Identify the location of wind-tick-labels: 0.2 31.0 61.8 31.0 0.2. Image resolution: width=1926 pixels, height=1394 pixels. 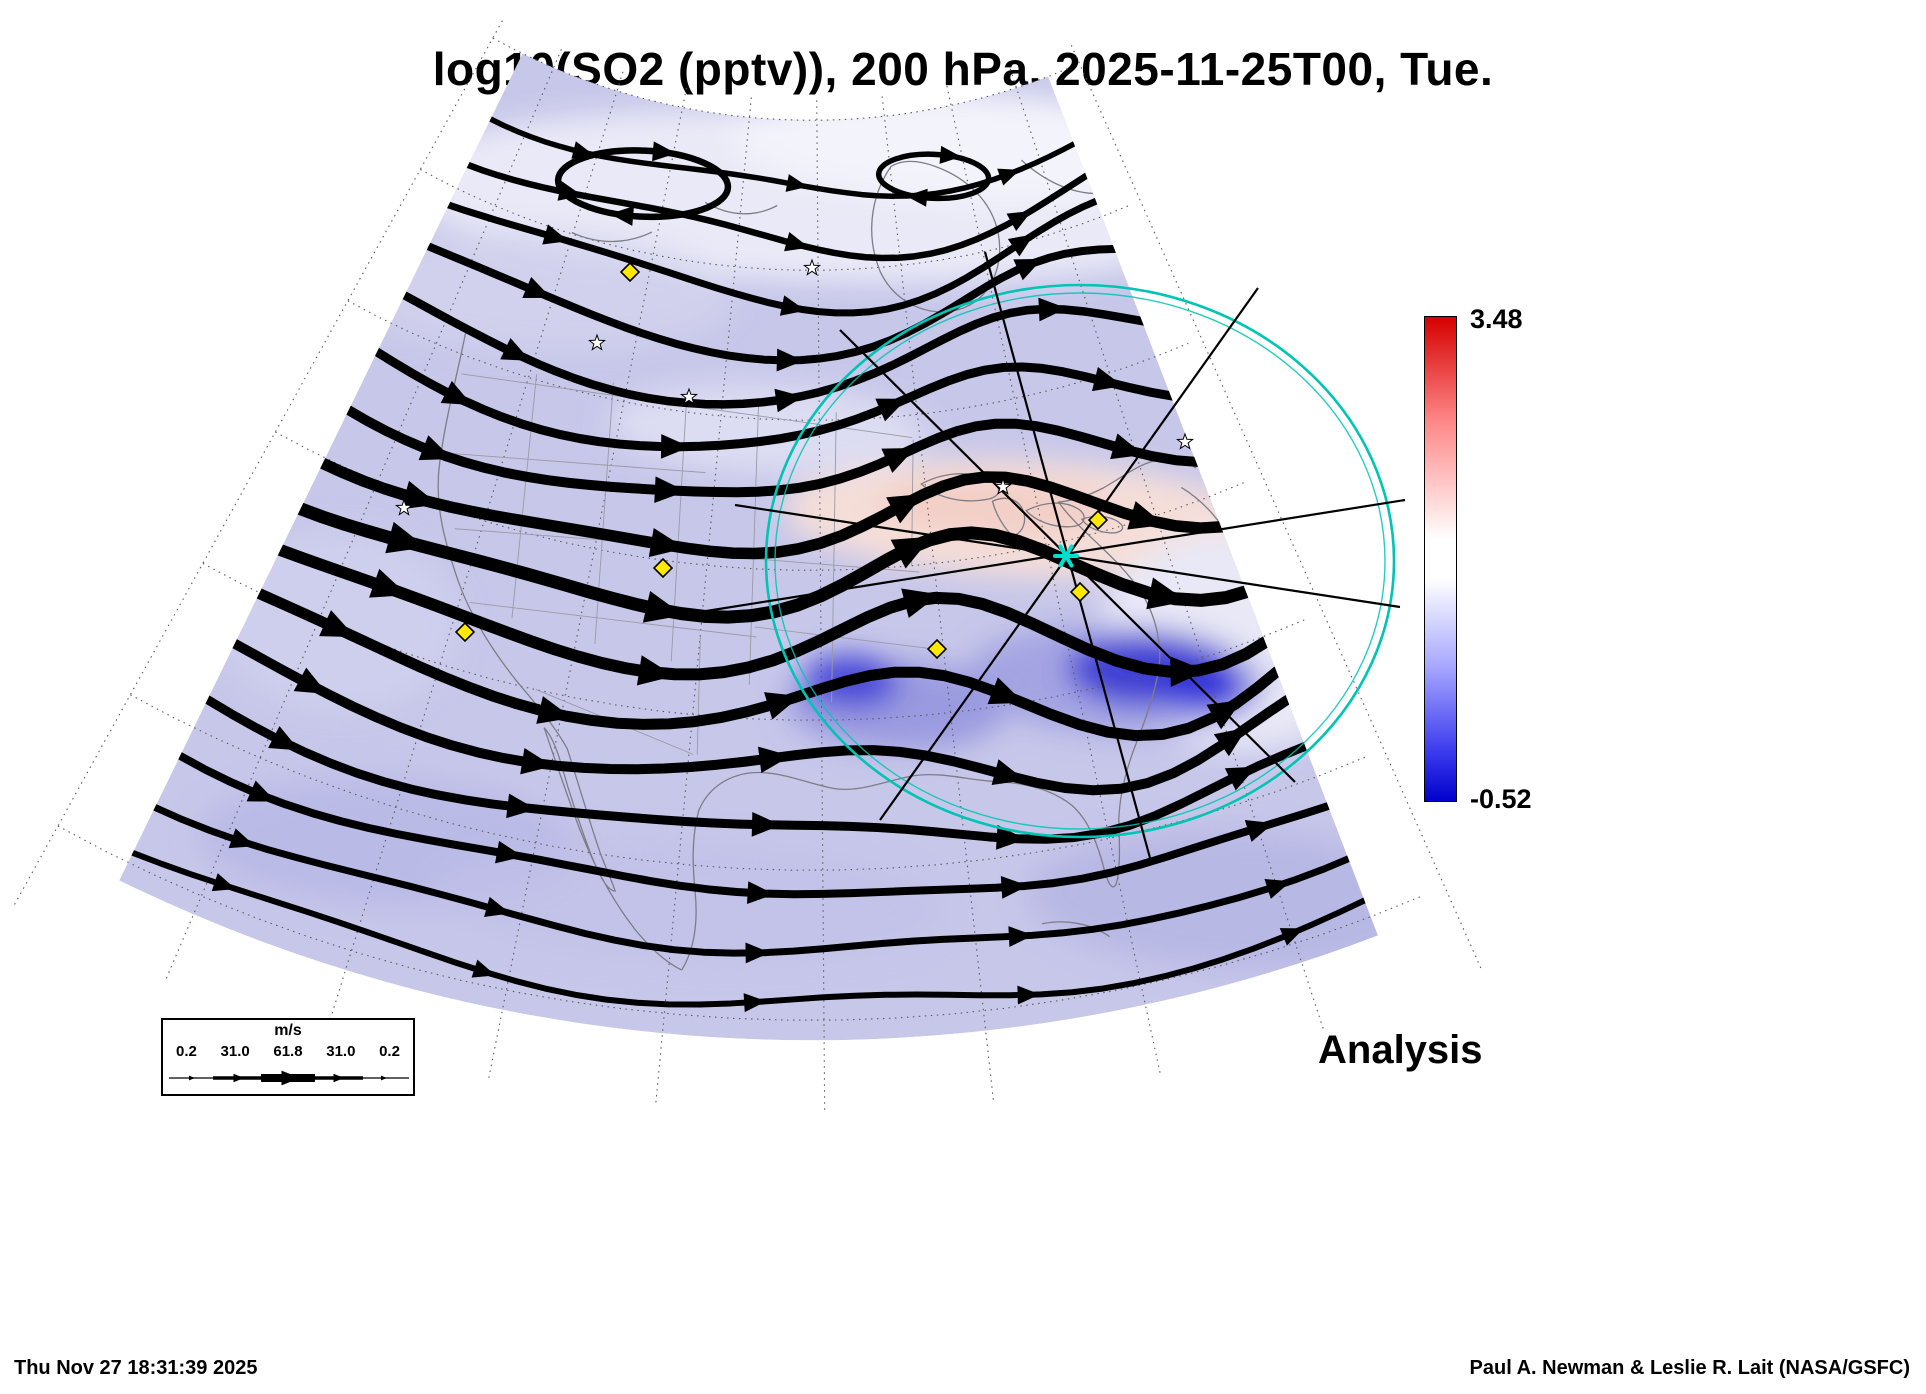
(288, 1051).